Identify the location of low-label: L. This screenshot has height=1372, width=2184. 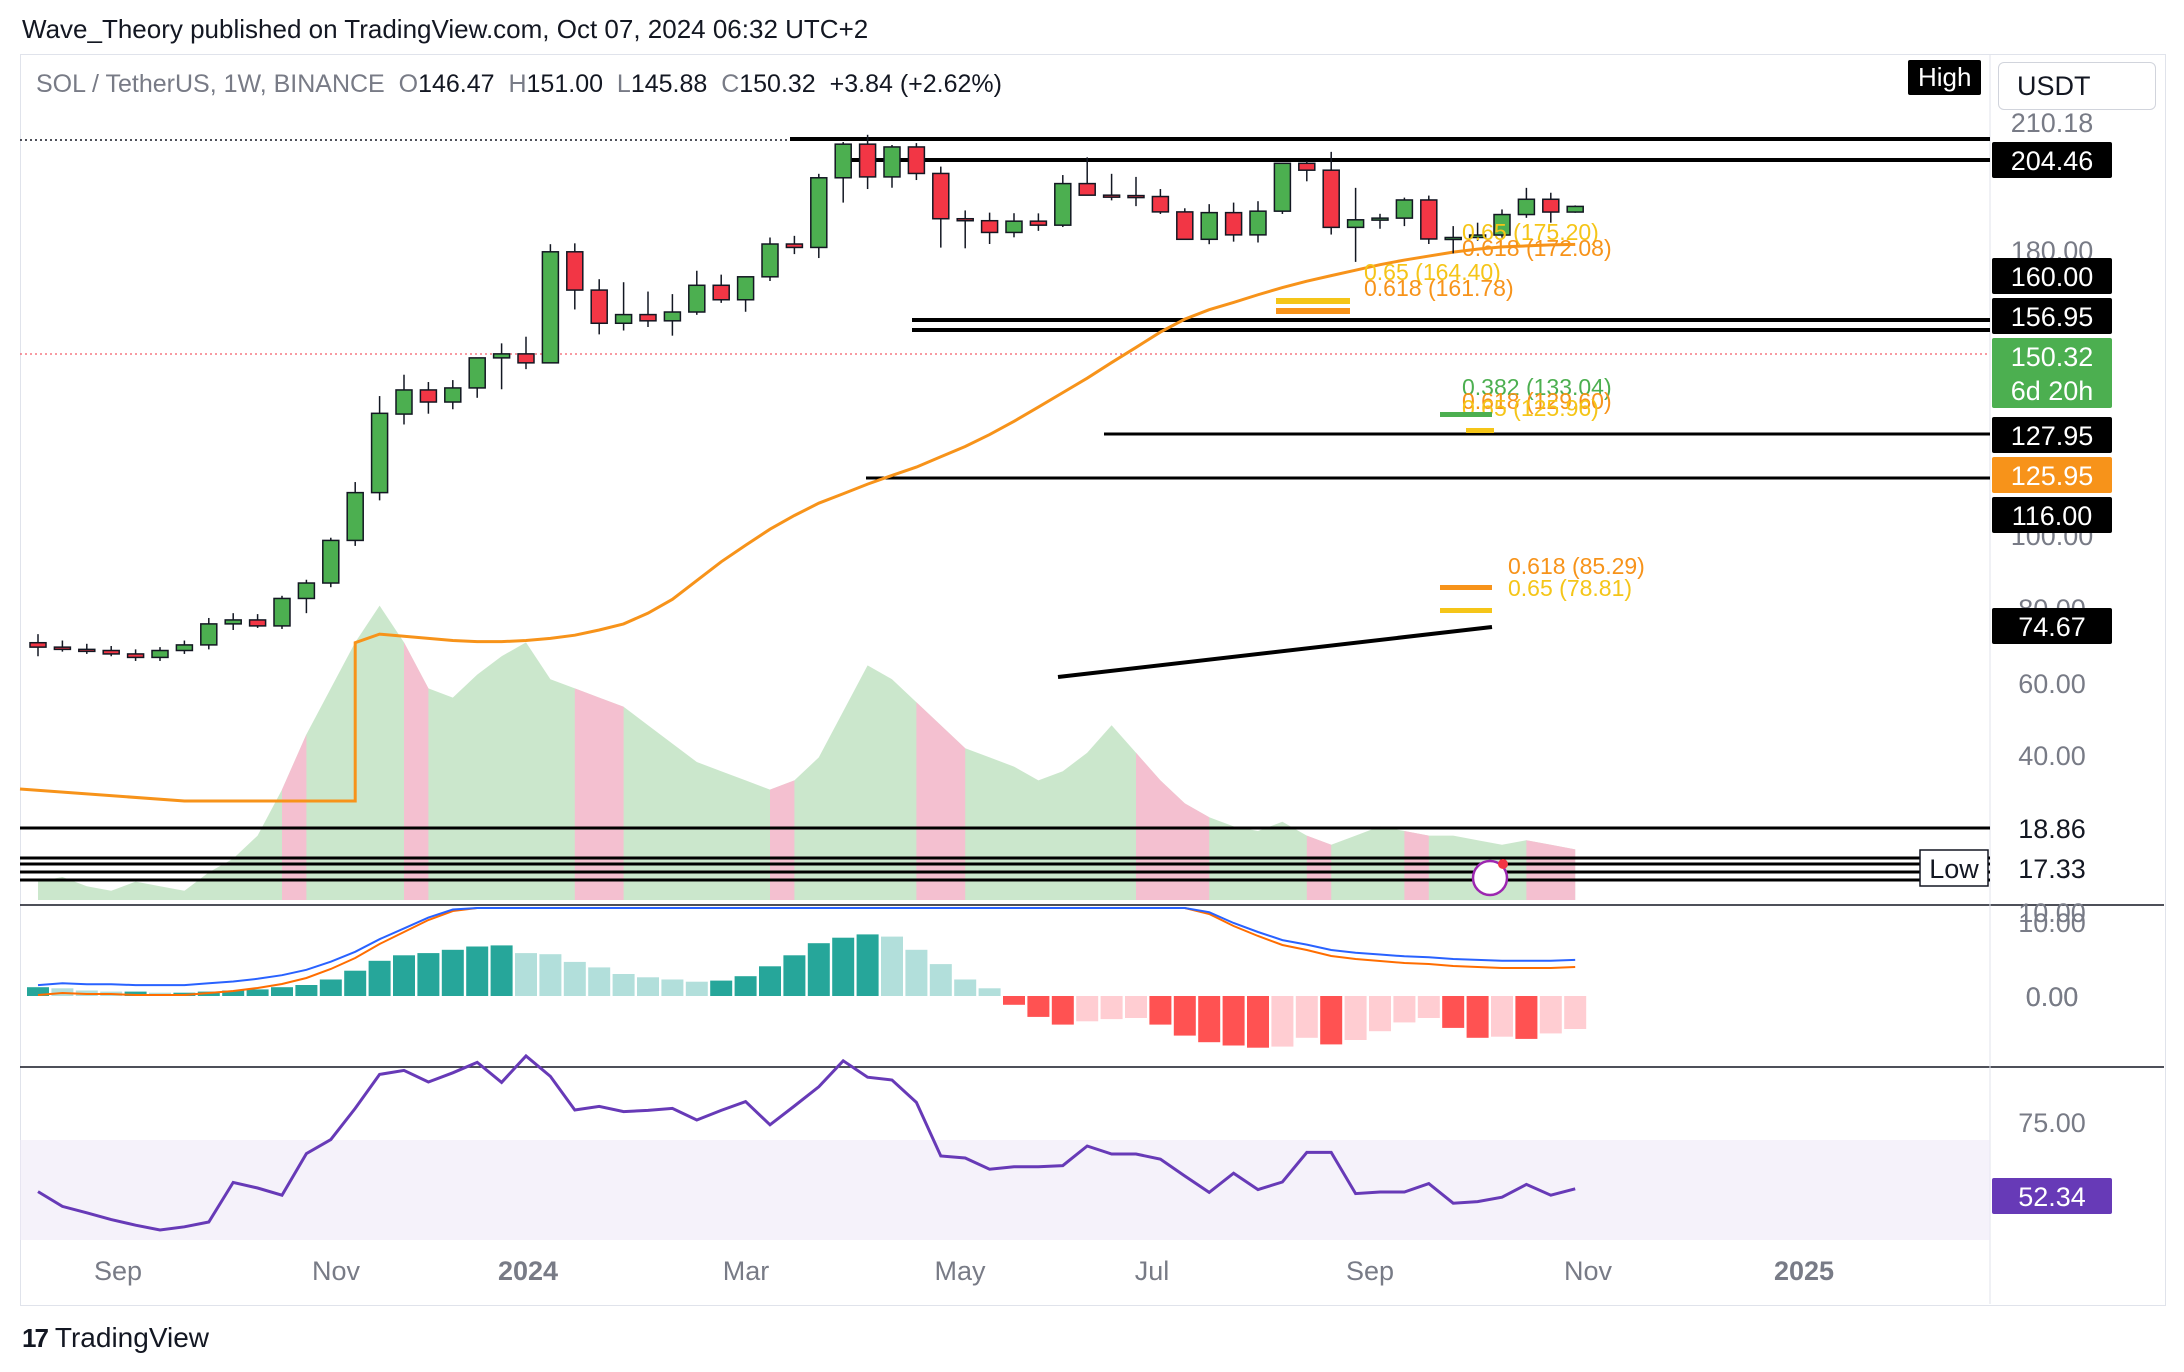
(623, 84).